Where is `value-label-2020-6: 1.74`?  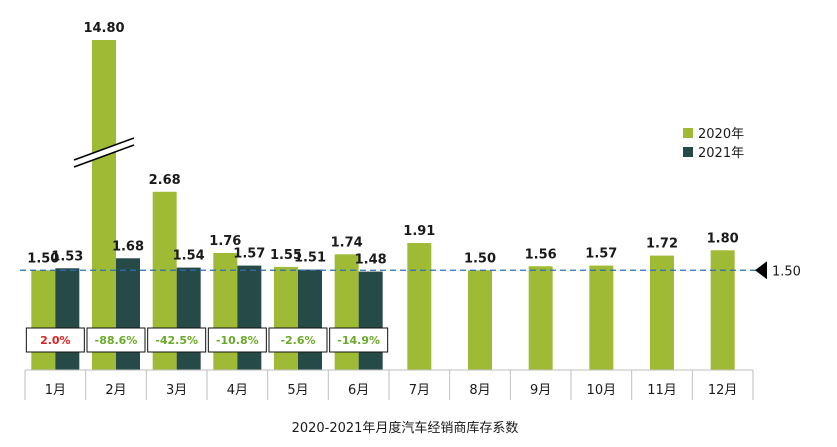
value-label-2020-6: 1.74 is located at coordinates (347, 242).